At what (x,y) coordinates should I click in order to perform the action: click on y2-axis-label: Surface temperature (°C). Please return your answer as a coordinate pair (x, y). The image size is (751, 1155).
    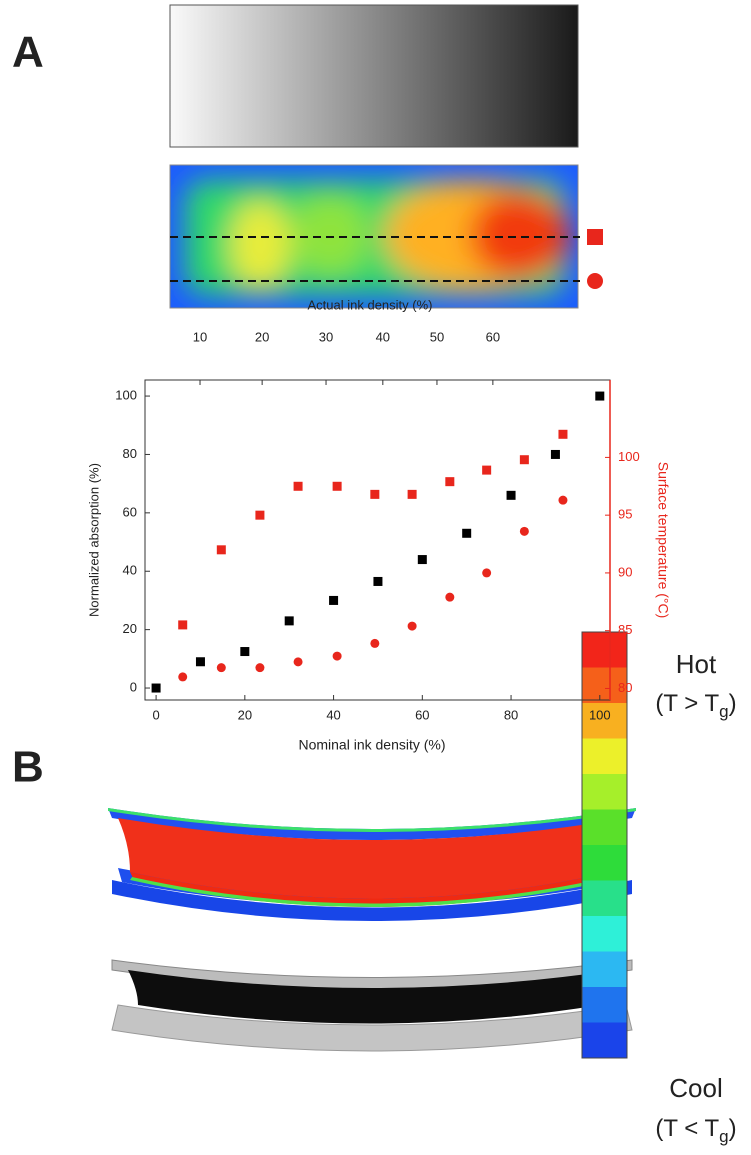
    Looking at the image, I should click on (663, 540).